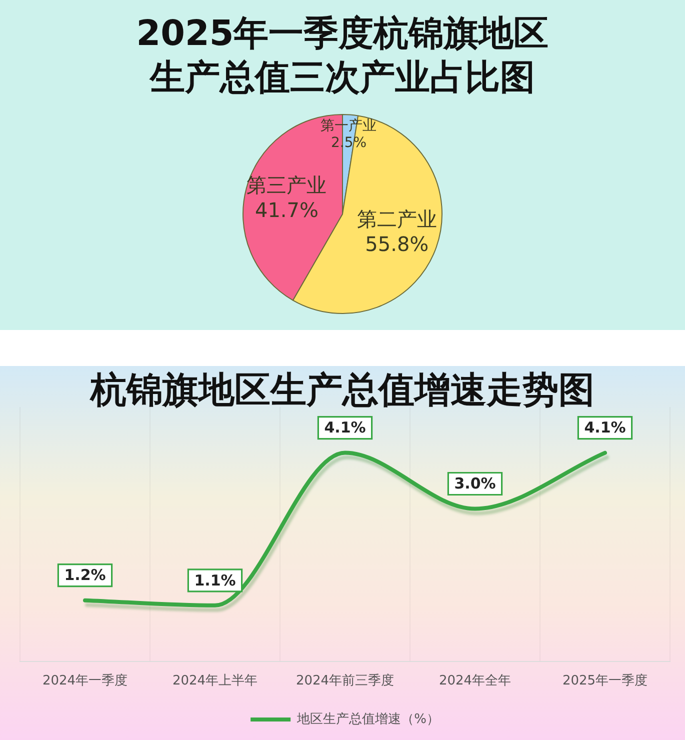  What do you see at coordinates (215, 681) in the screenshot?
I see `x-tick-label: 2024年上半年` at bounding box center [215, 681].